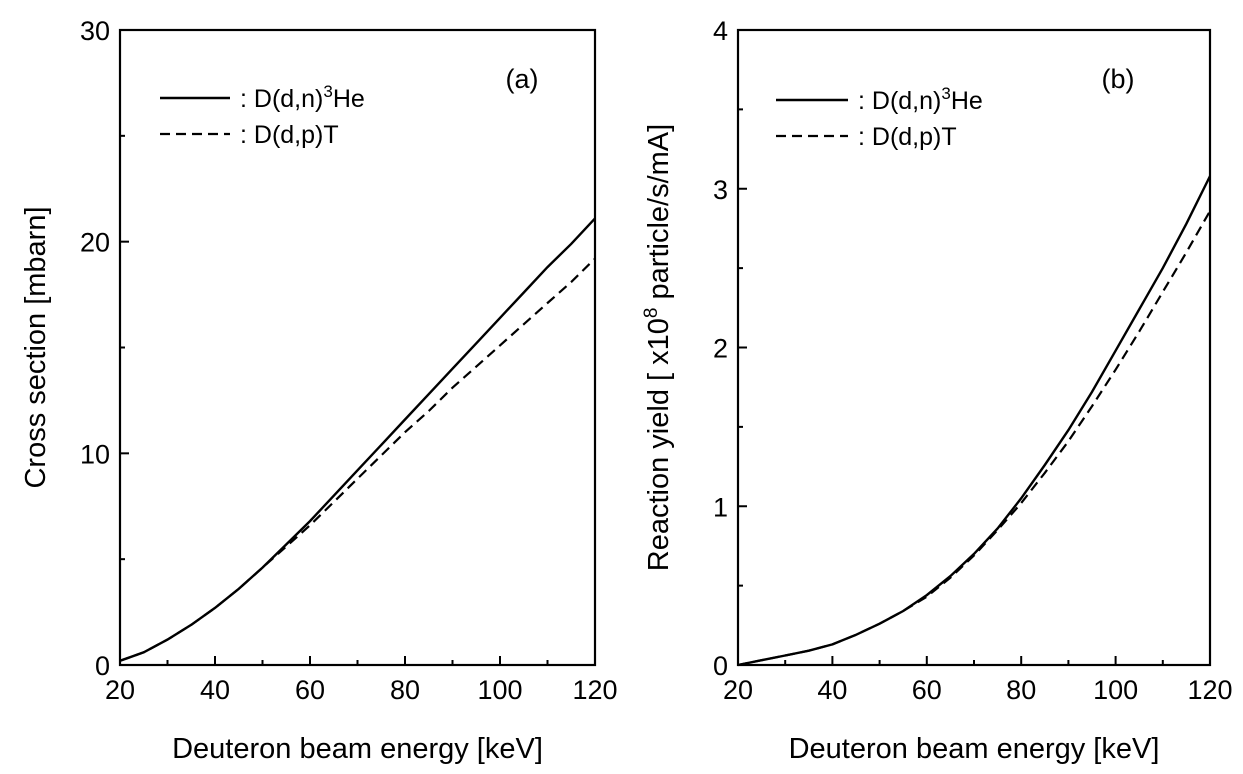 This screenshot has width=1243, height=774. What do you see at coordinates (720, 349) in the screenshot?
I see `y-tick-label: 2` at bounding box center [720, 349].